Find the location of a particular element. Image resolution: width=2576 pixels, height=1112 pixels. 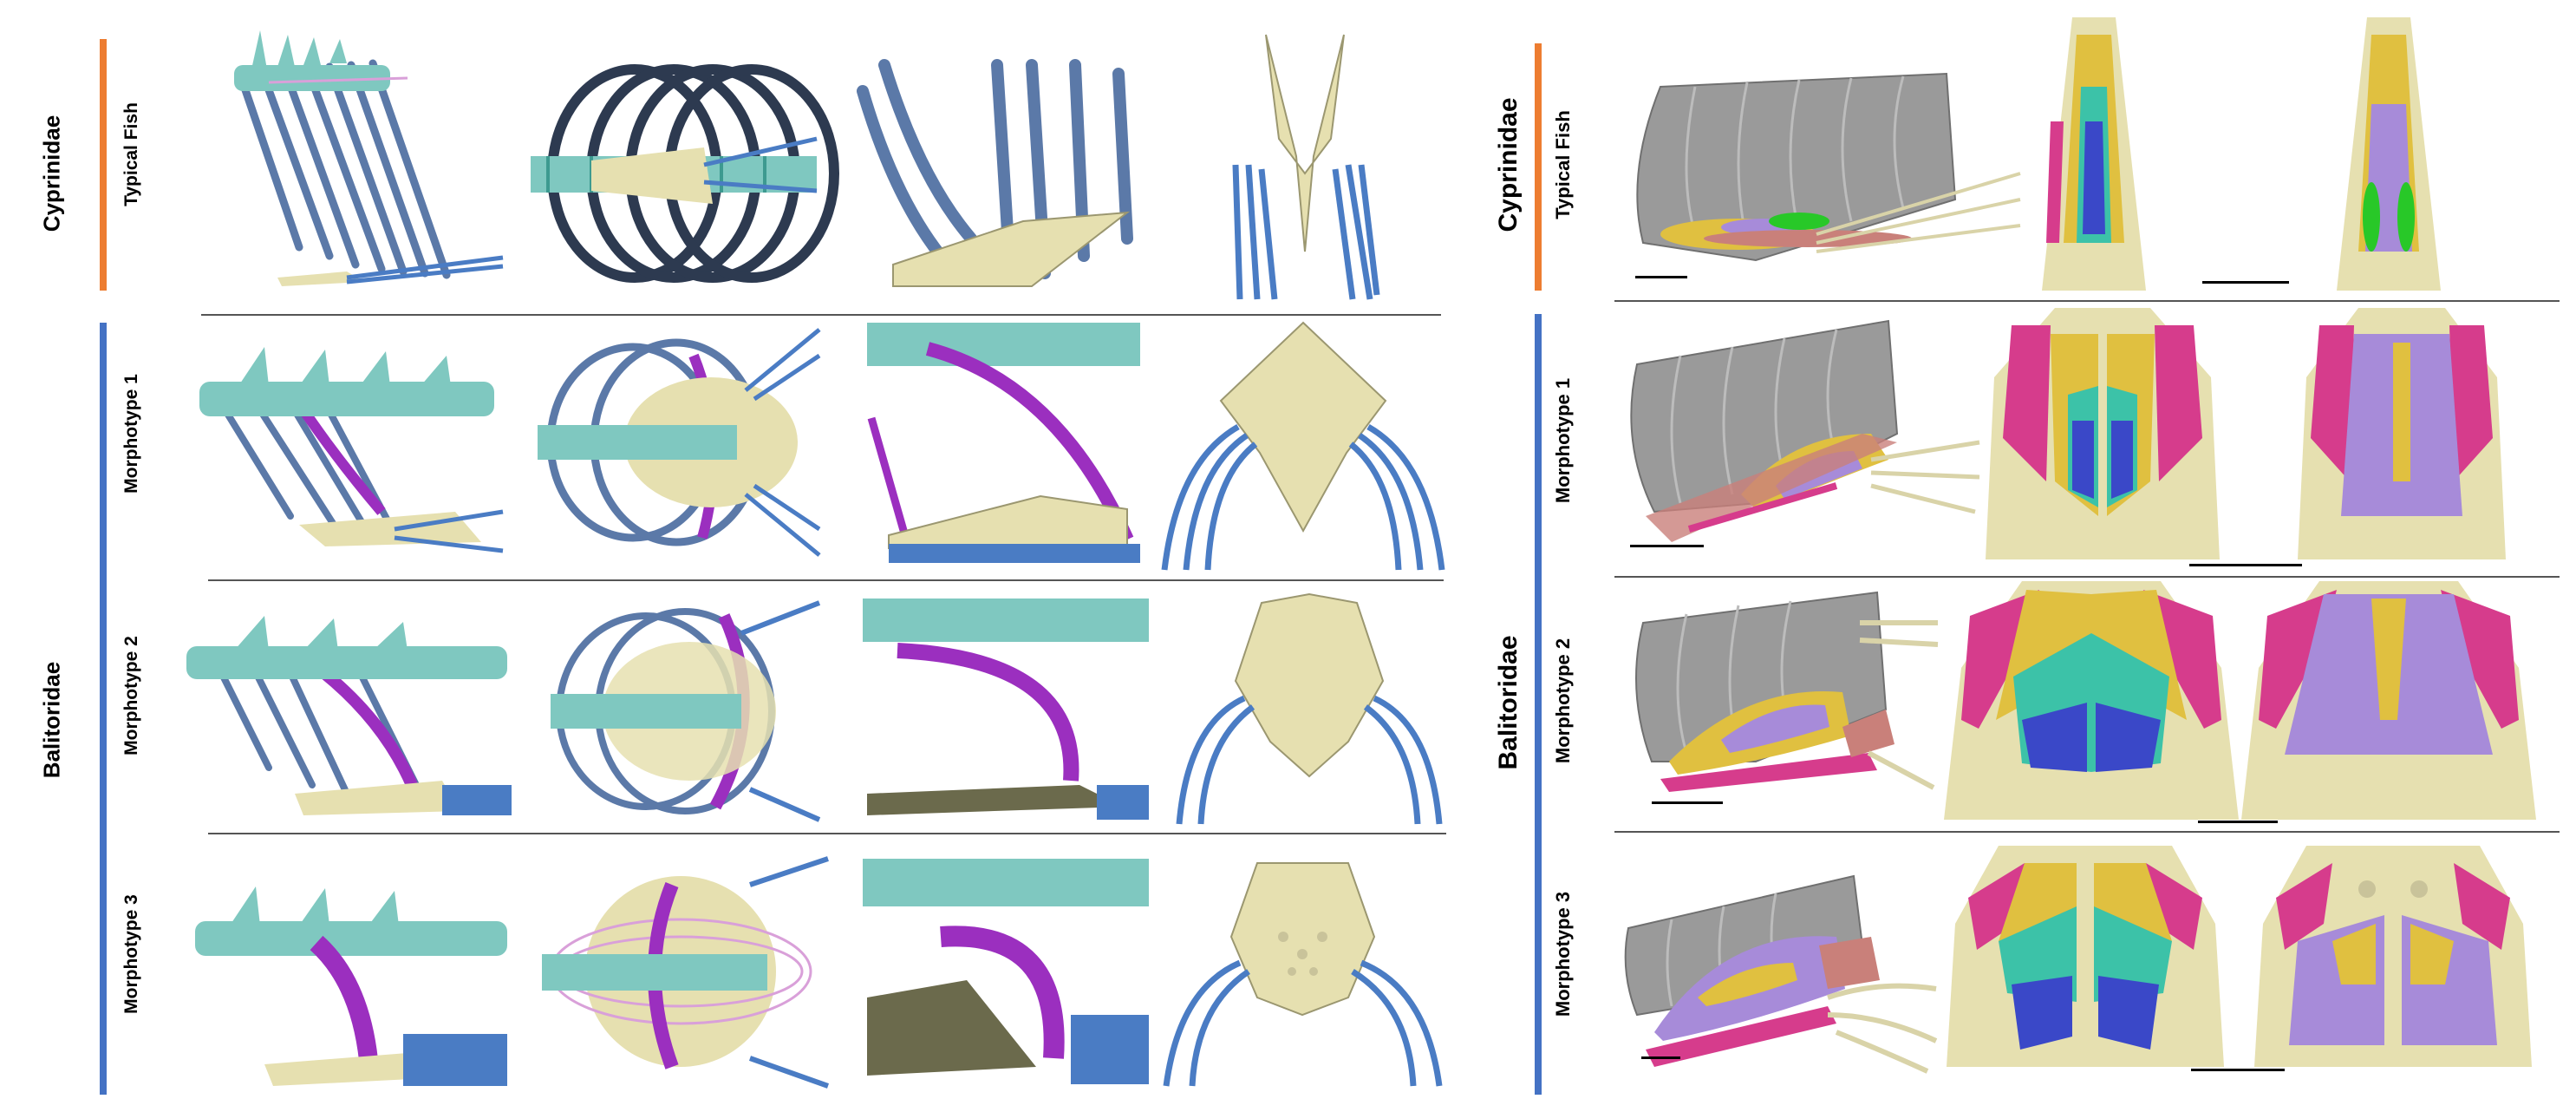

row-label-morphotype-3-right: Morphotype 3 is located at coordinates (1563, 954).